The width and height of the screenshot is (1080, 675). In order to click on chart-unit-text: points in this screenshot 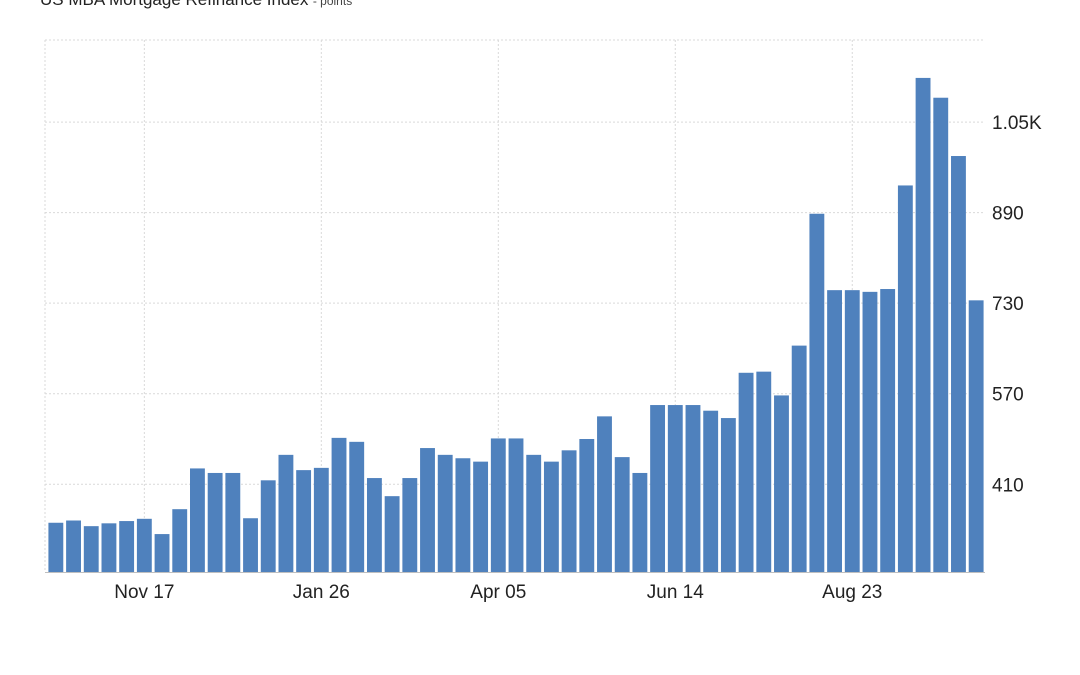, I will do `click(336, 4)`.